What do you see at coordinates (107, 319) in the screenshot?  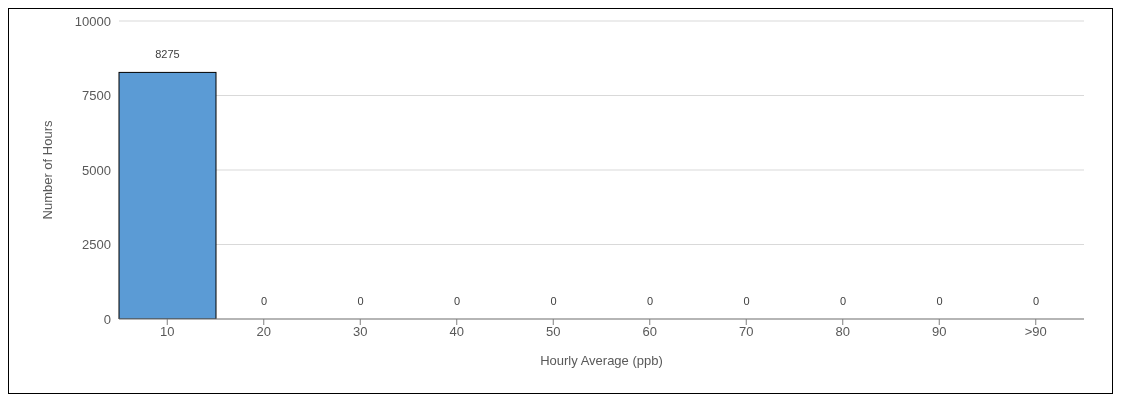 I see `y-tick-label: 0` at bounding box center [107, 319].